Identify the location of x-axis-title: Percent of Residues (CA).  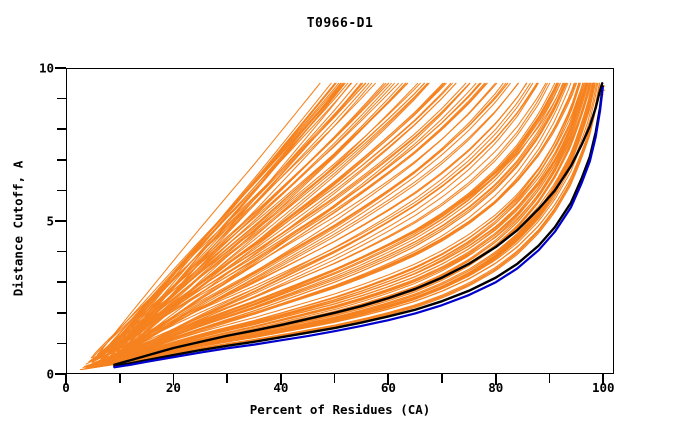
(340, 409).